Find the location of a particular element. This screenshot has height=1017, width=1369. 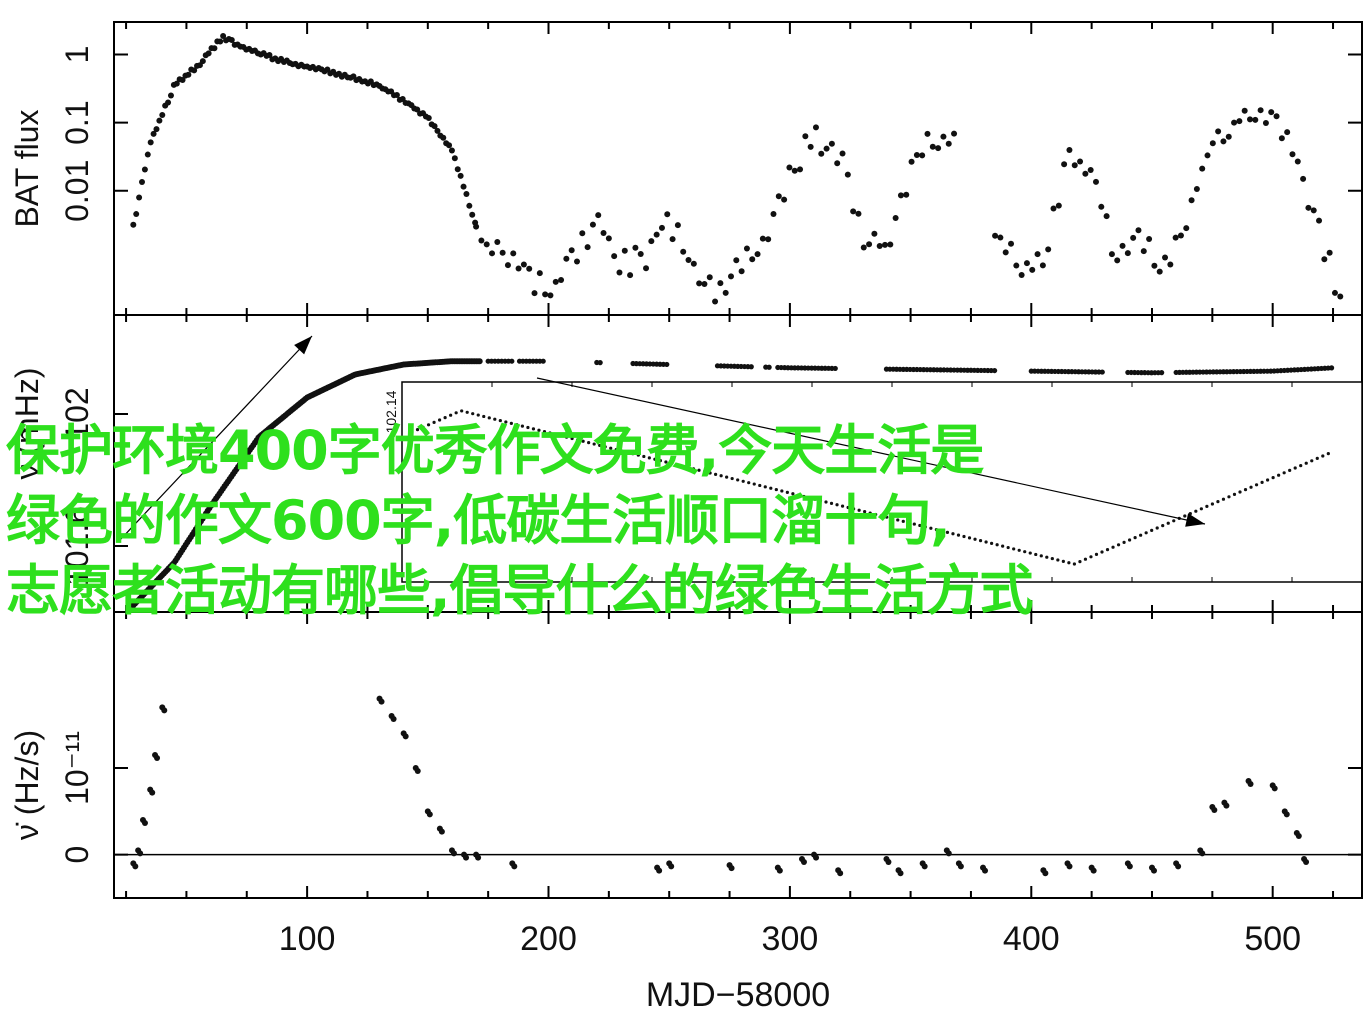

y-axis-label-freq: ν (mHz) is located at coordinates (27, 424).